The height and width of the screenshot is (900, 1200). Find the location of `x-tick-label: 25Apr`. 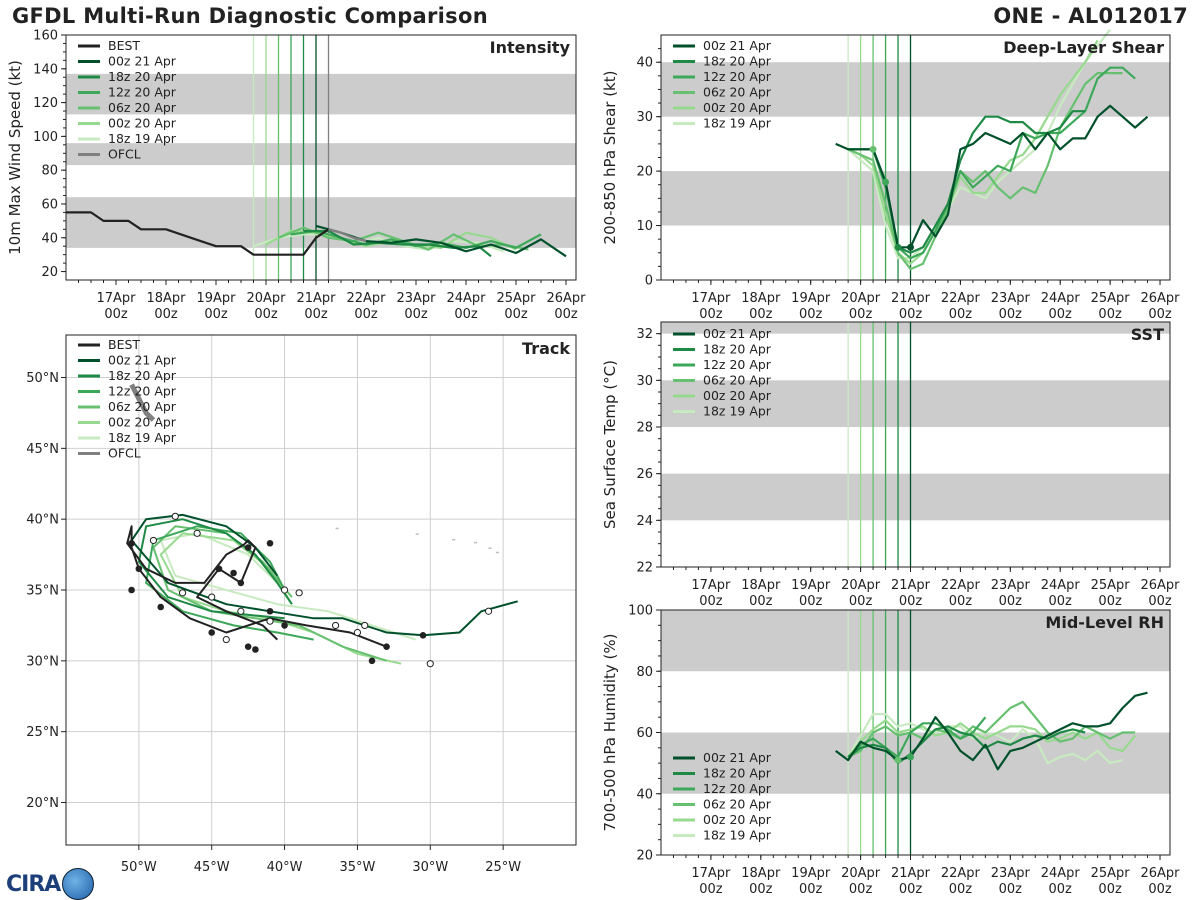

x-tick-label: 25Apr is located at coordinates (1111, 585).